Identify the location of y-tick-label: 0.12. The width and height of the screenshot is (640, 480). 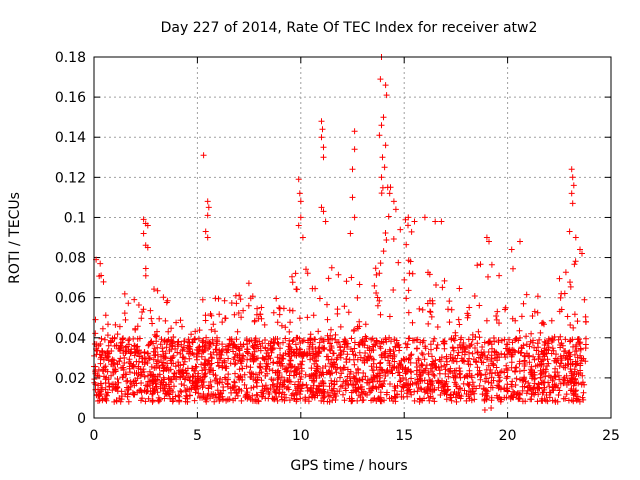
(70, 178).